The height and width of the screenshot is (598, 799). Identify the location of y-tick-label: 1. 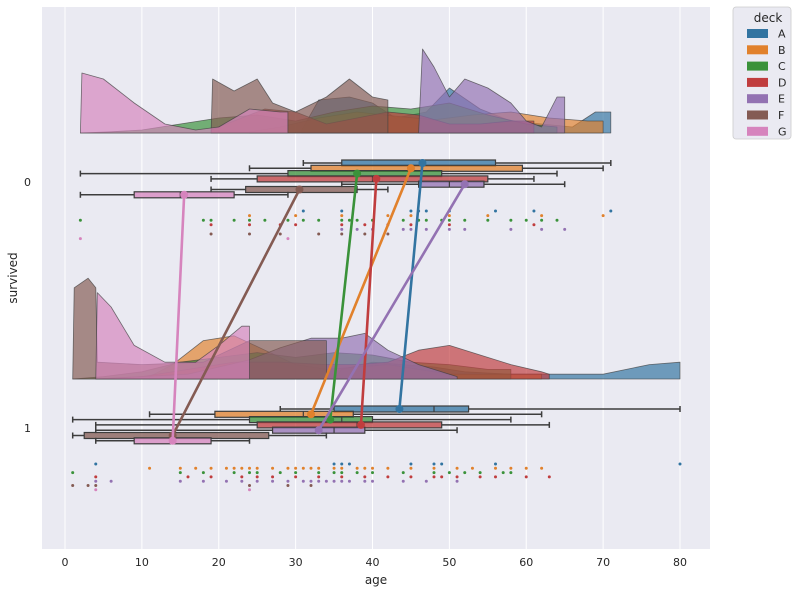
(27, 428).